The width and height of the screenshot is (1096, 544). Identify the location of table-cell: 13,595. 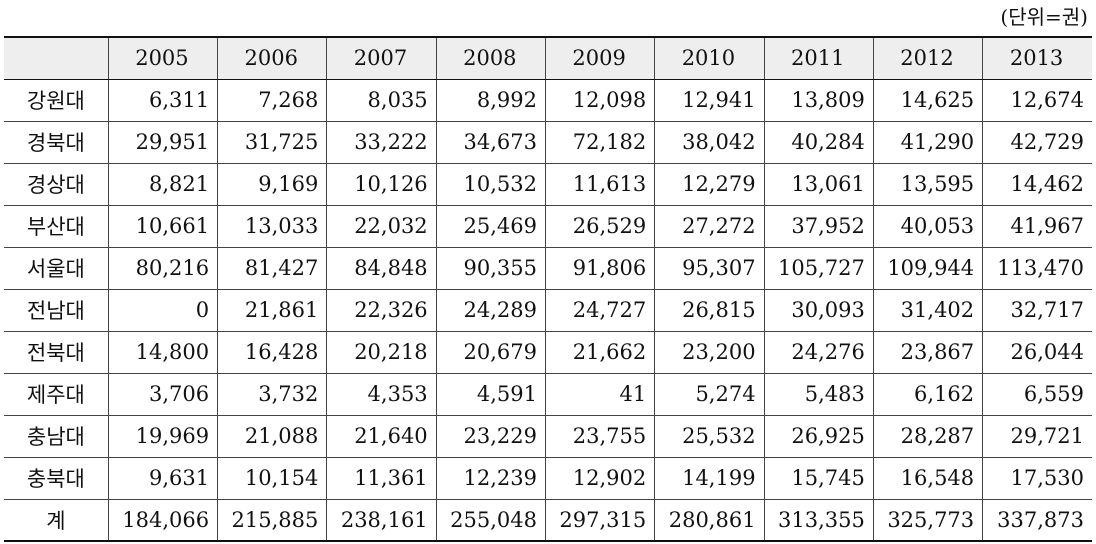
(927, 184).